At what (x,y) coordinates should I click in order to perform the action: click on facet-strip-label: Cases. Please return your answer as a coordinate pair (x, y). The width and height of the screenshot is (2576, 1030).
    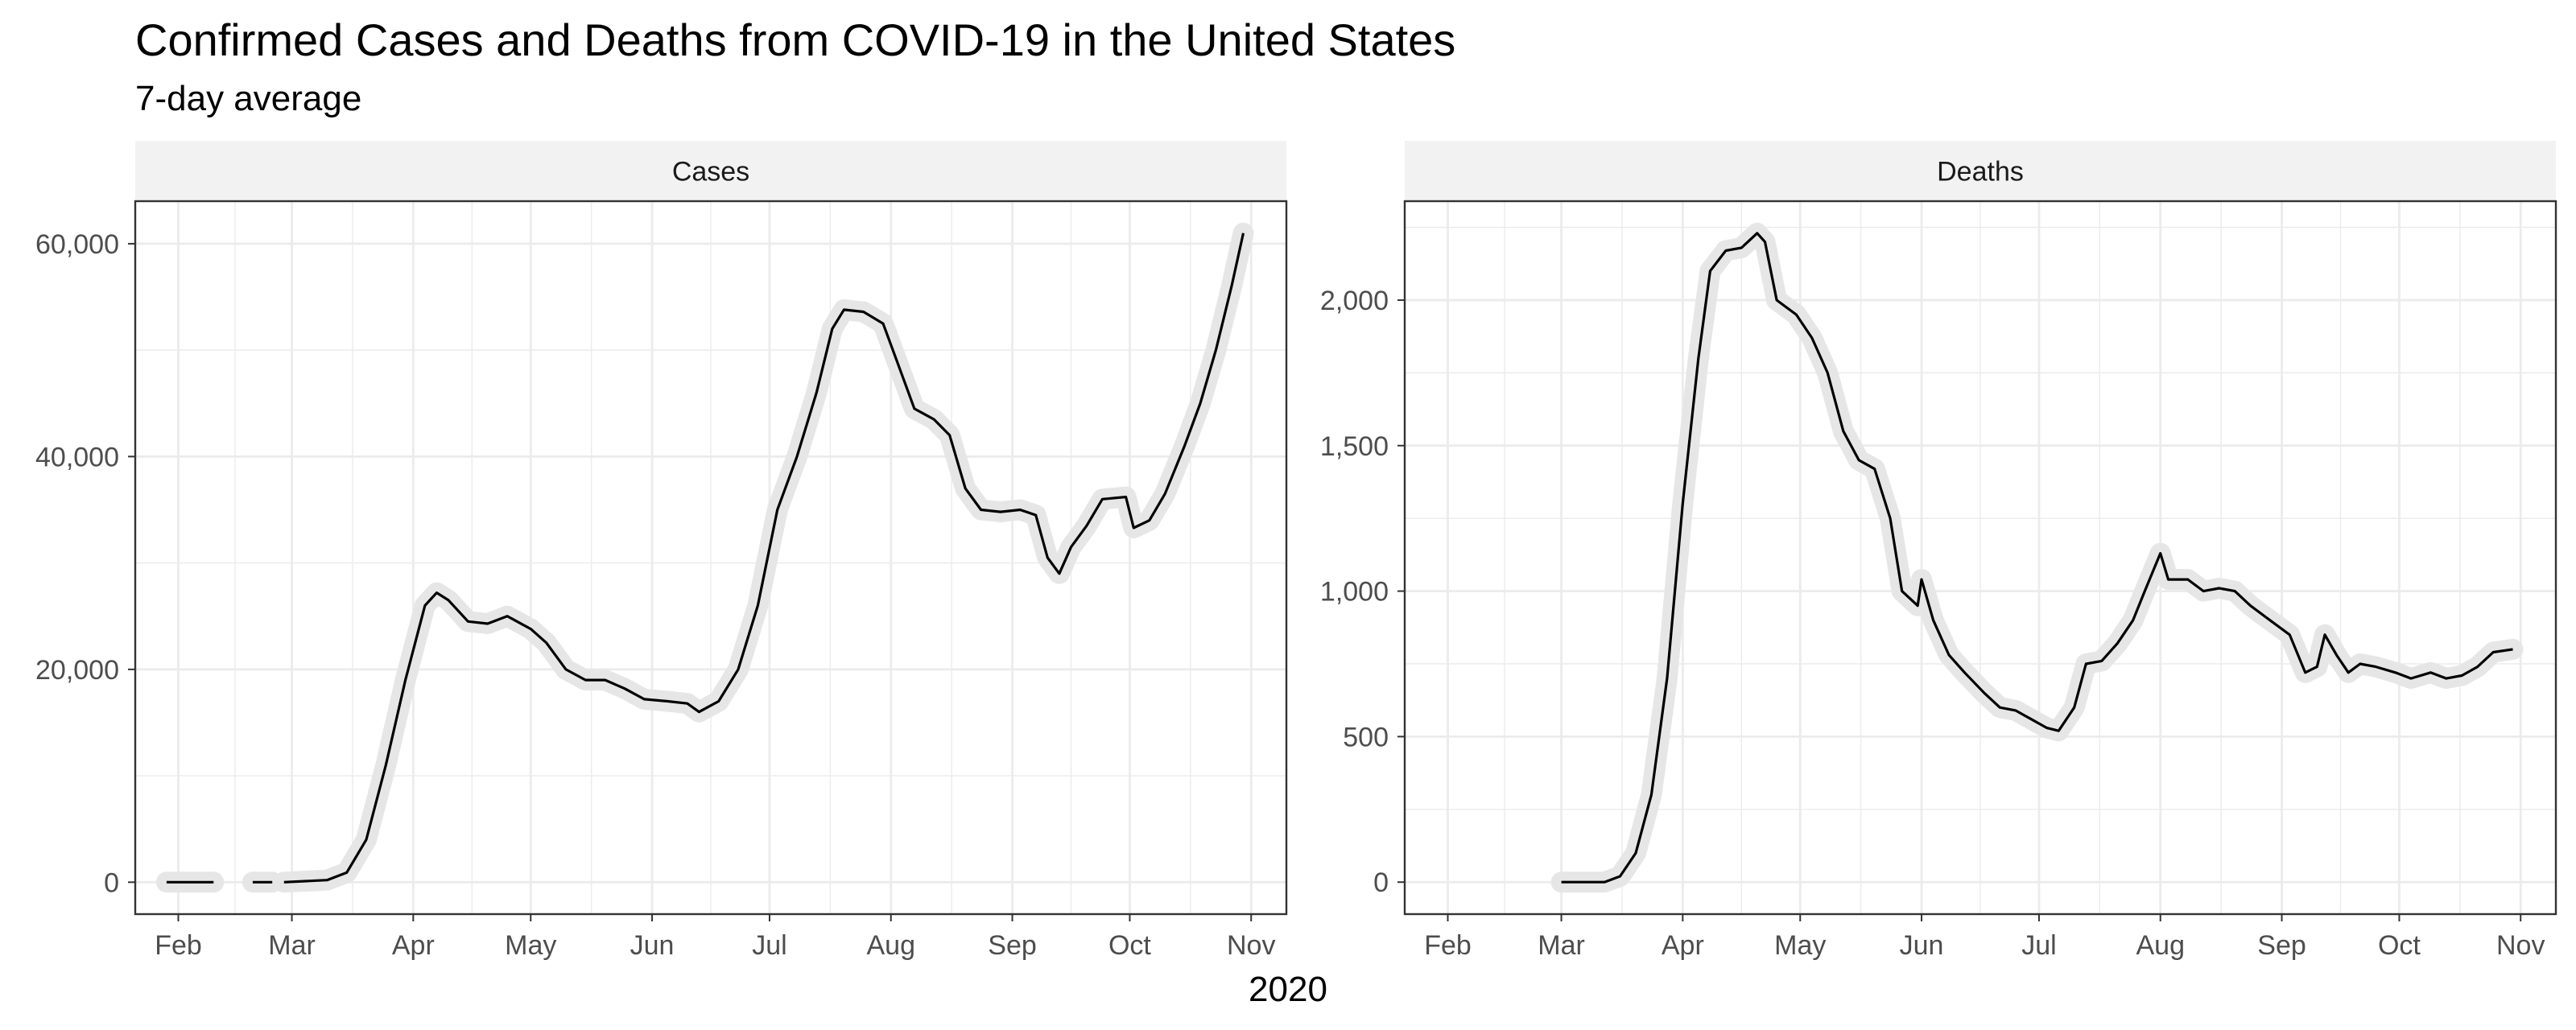
    Looking at the image, I should click on (710, 172).